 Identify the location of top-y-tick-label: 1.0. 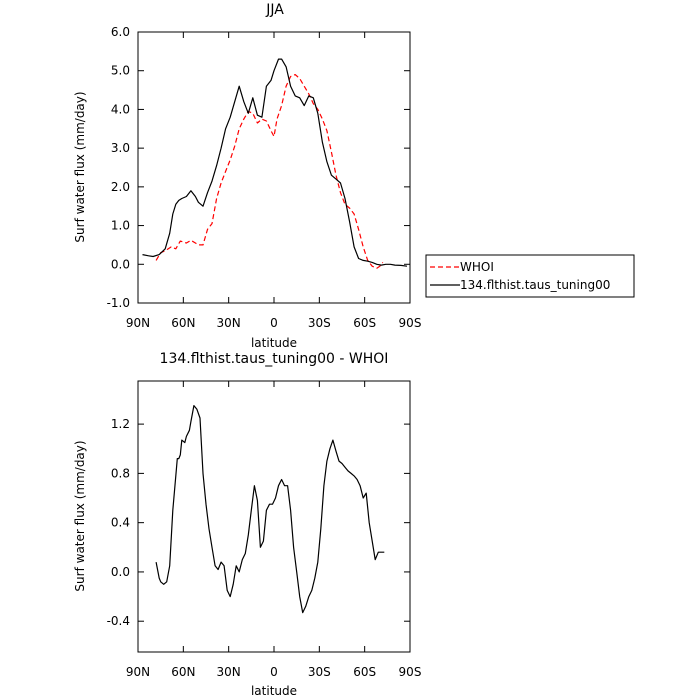
(120, 226).